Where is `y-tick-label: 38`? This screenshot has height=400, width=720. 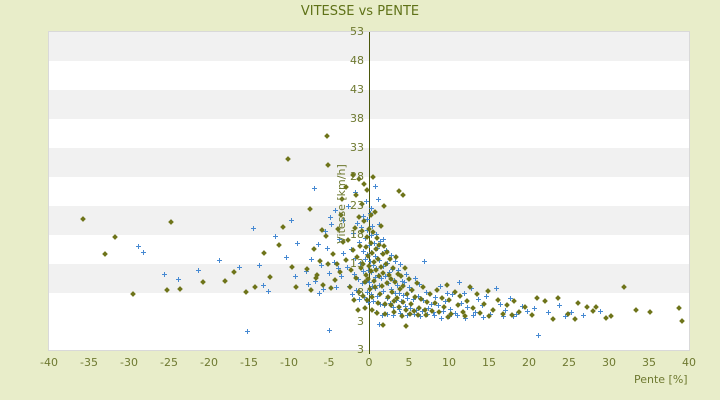
y-tick-label: 38 is located at coordinates (357, 118).